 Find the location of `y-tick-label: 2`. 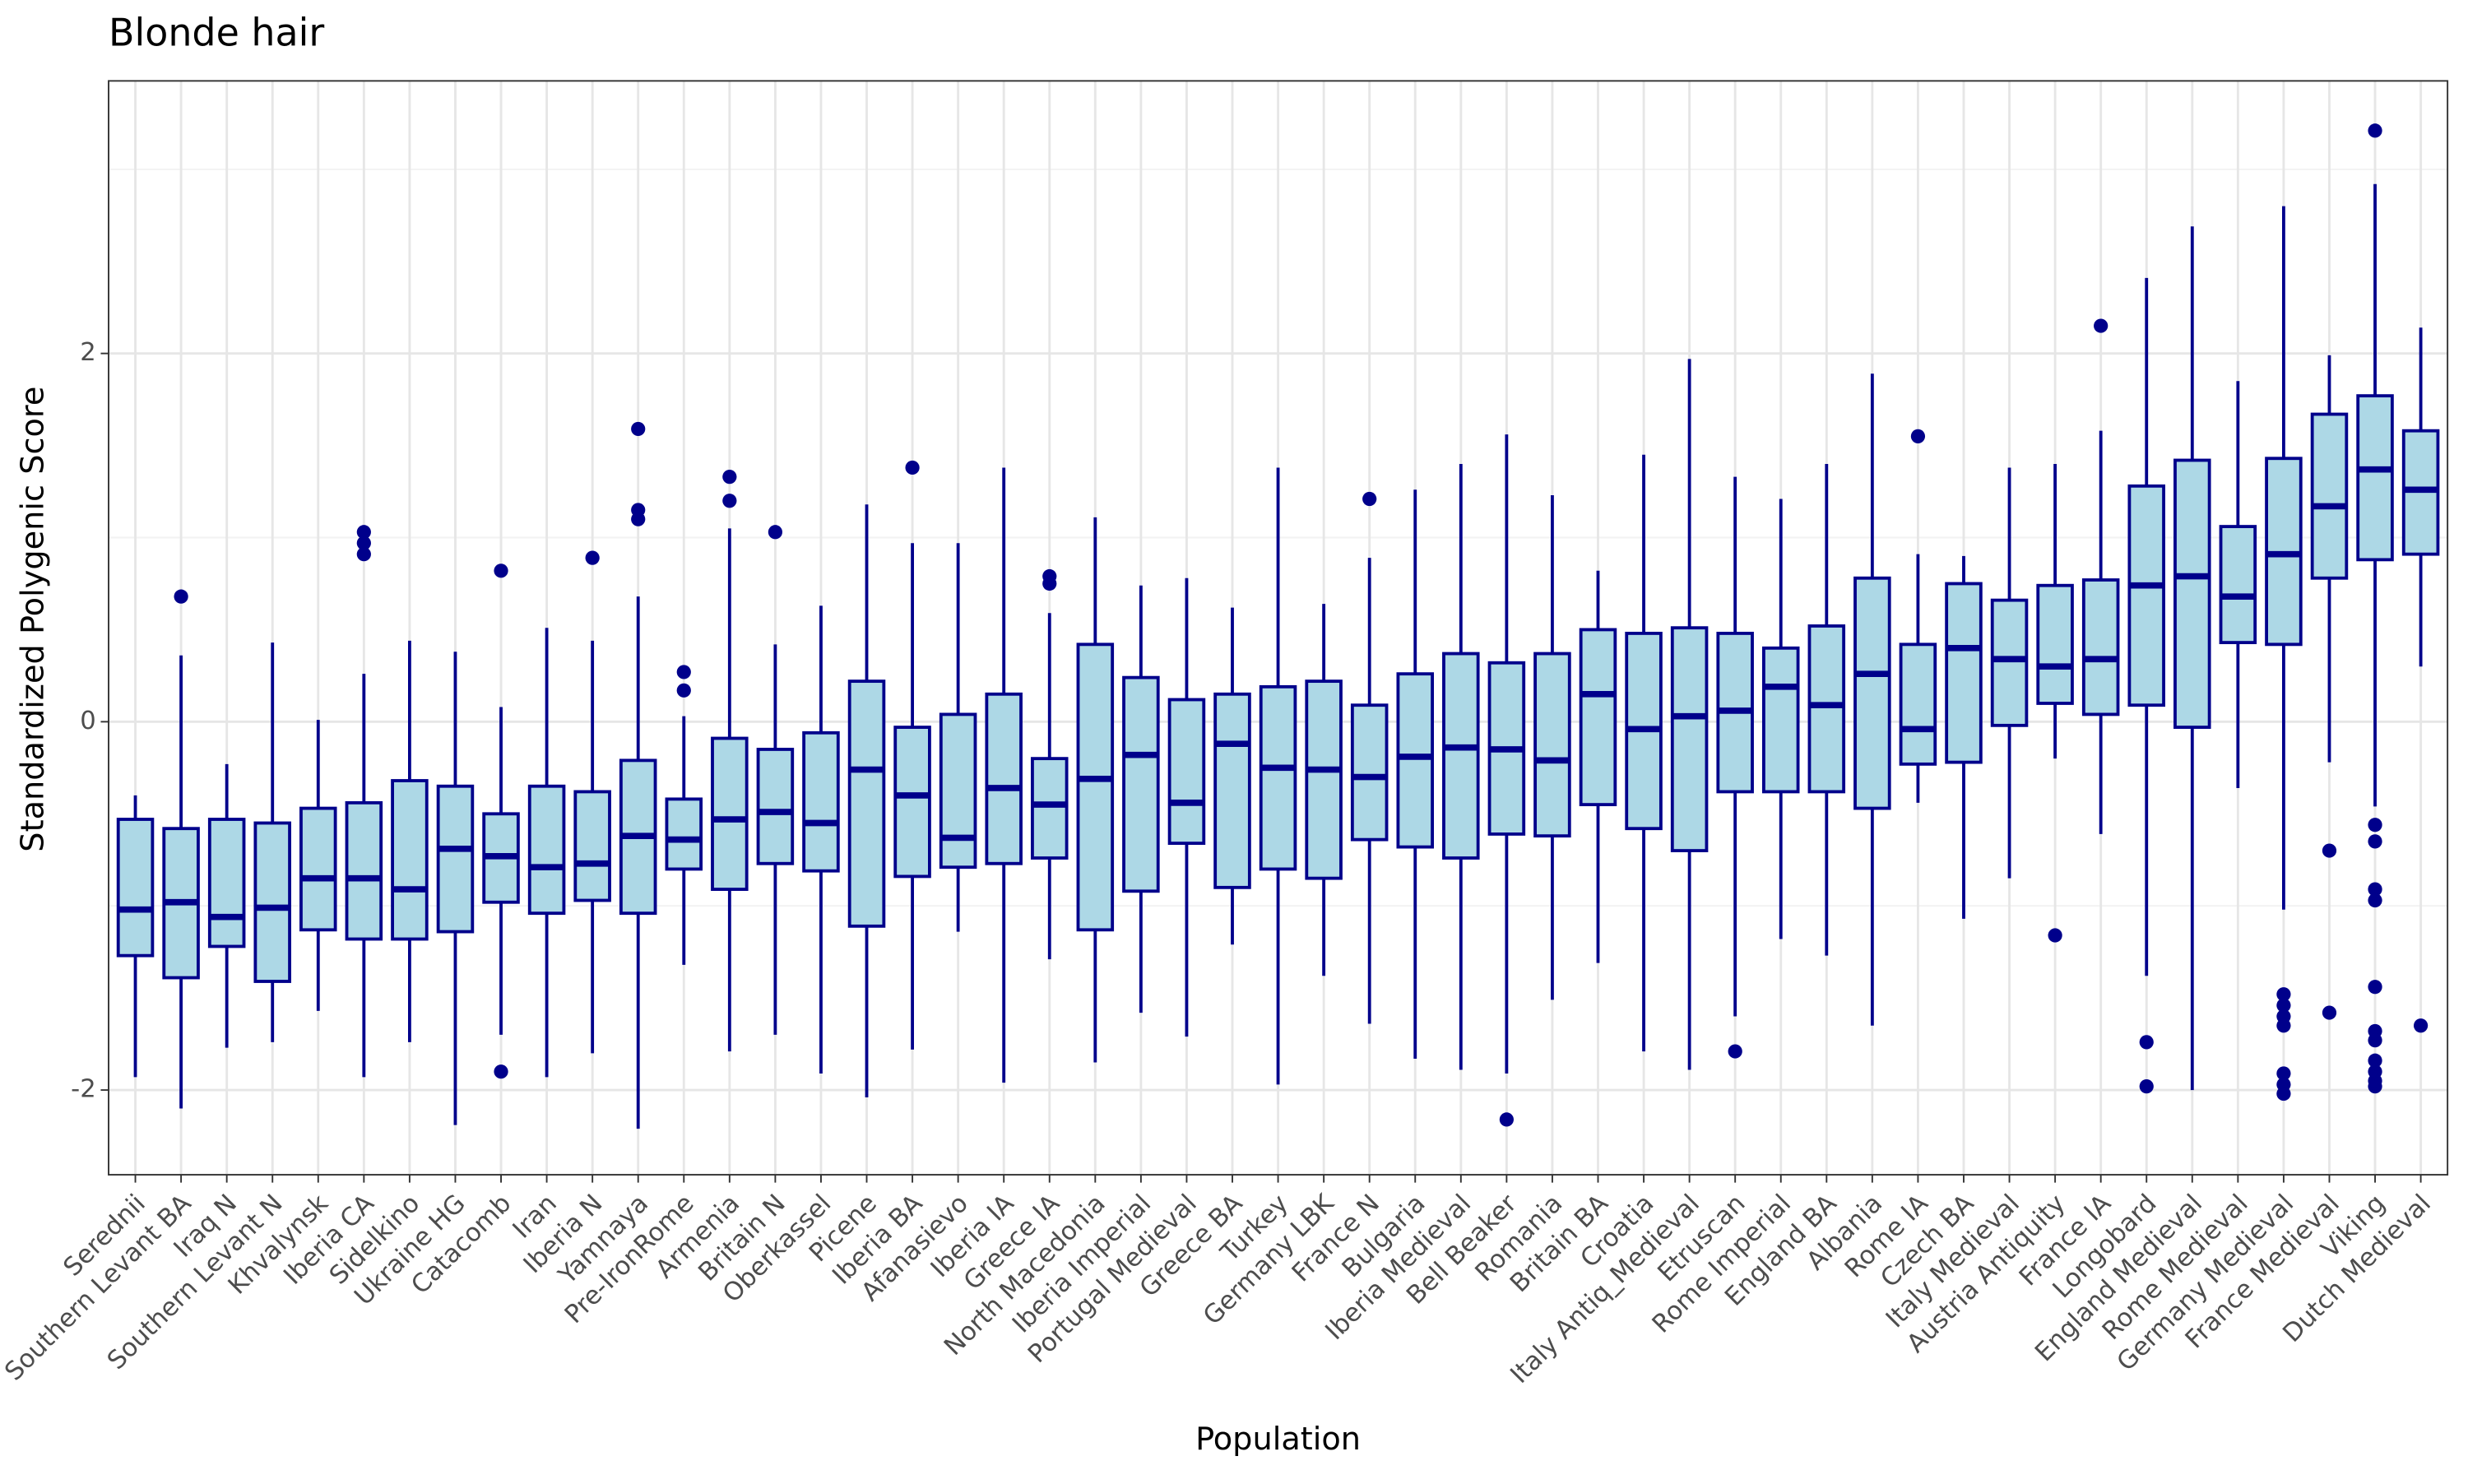

y-tick-label: 2 is located at coordinates (87, 352).